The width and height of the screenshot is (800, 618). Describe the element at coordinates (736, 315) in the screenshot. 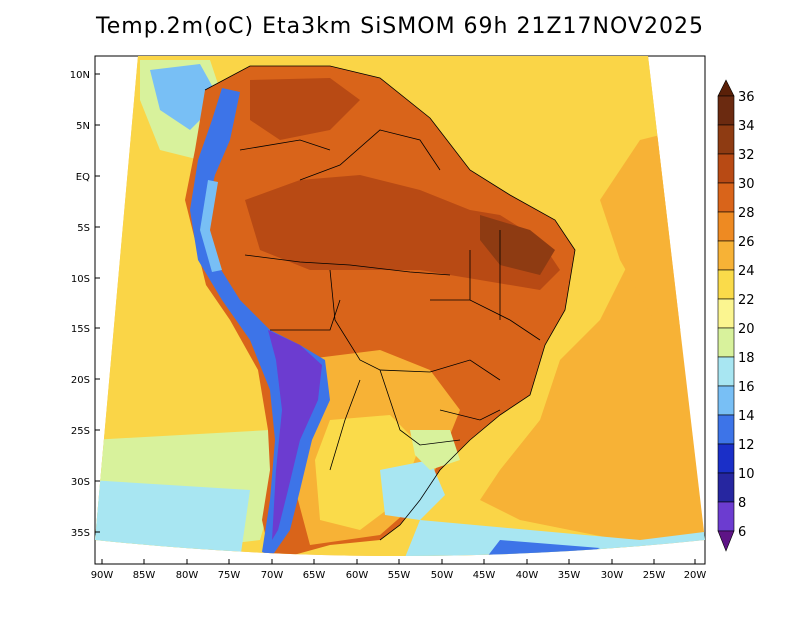

I see `colorbar: 36 34 32 30 28 26 24 22 20 18 16 14 12 10 8 6` at that location.